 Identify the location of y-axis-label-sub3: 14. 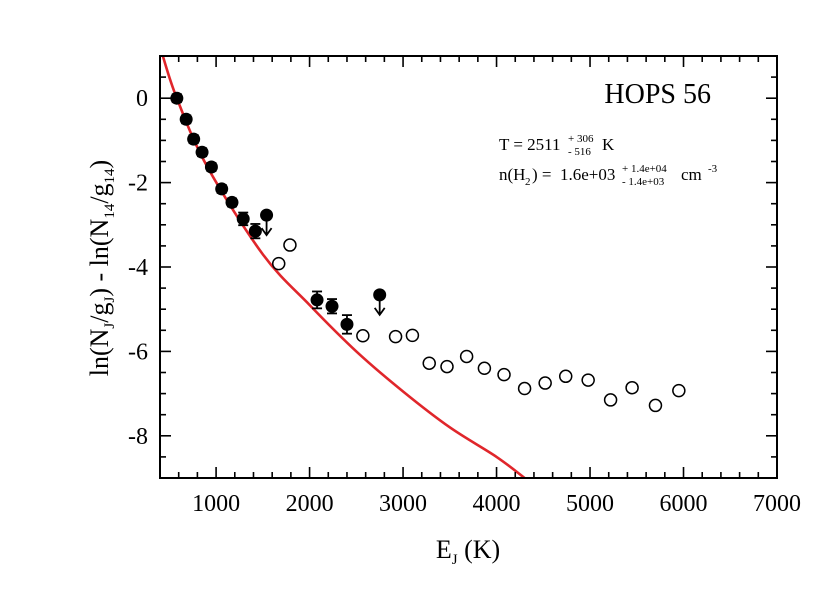
(110, 211).